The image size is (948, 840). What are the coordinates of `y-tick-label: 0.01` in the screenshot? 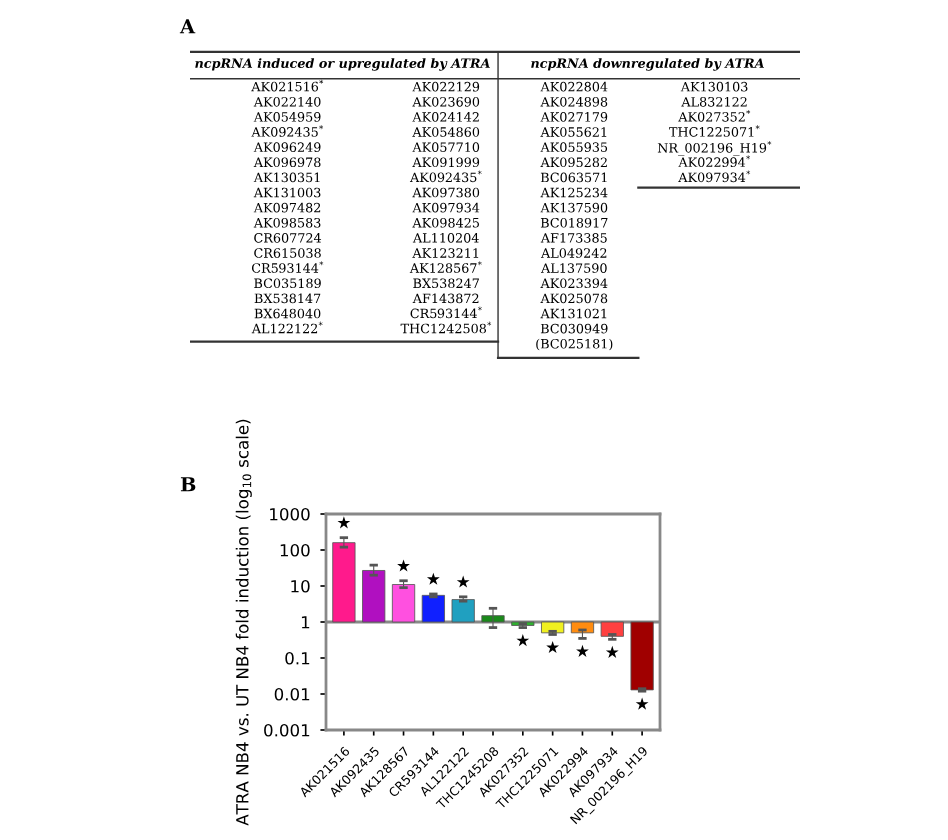 It's located at (292, 694).